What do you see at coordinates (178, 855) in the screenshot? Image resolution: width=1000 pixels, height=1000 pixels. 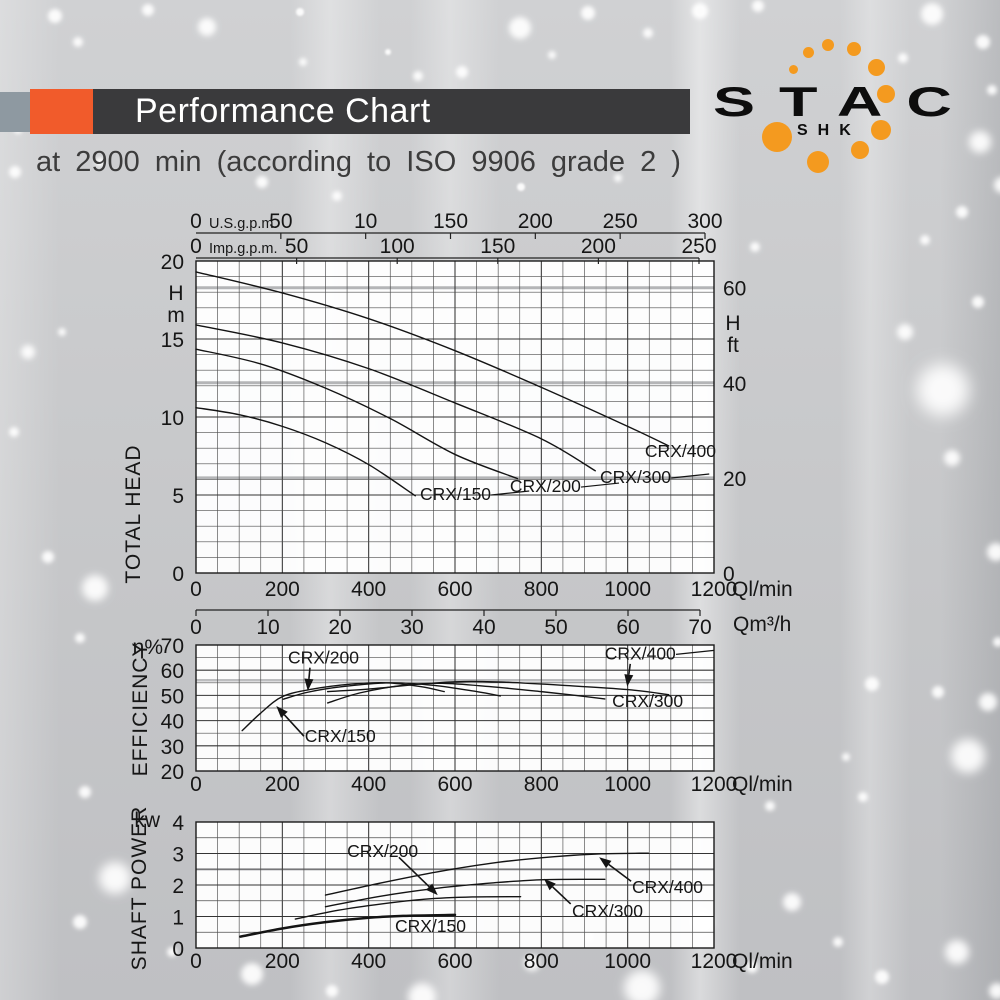 I see `chart-text: 3` at bounding box center [178, 855].